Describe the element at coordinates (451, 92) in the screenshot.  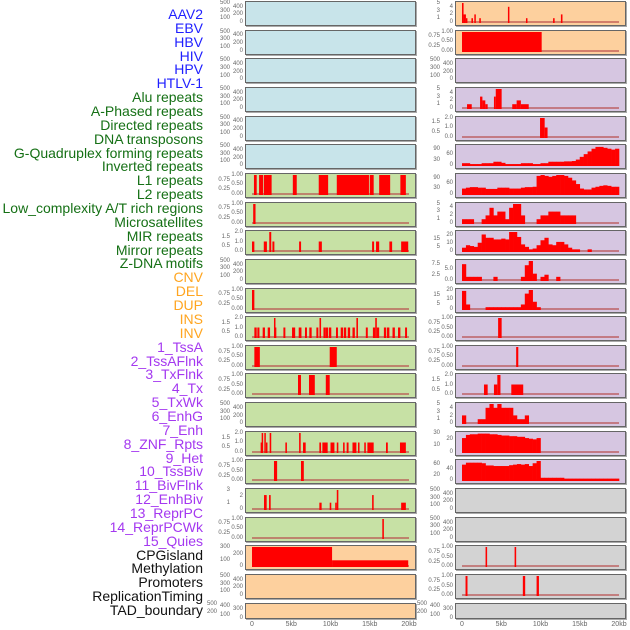
I see `y-tick-label: 4` at that location.